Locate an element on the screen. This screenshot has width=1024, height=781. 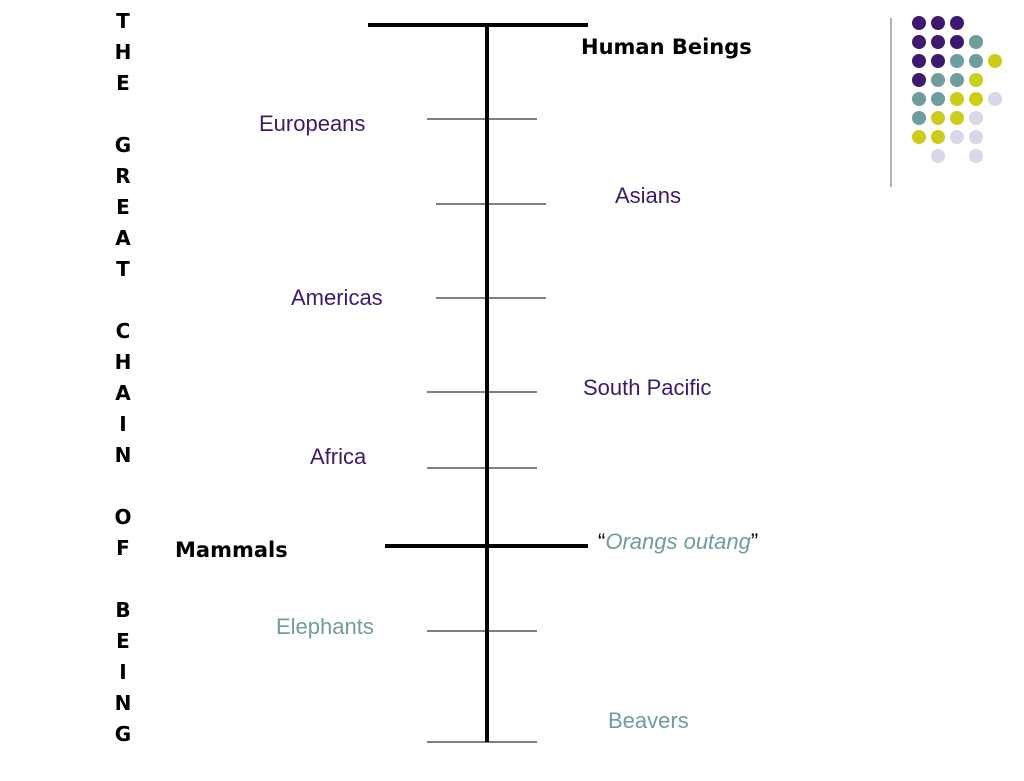
animal-label: Beavers is located at coordinates (648, 720).